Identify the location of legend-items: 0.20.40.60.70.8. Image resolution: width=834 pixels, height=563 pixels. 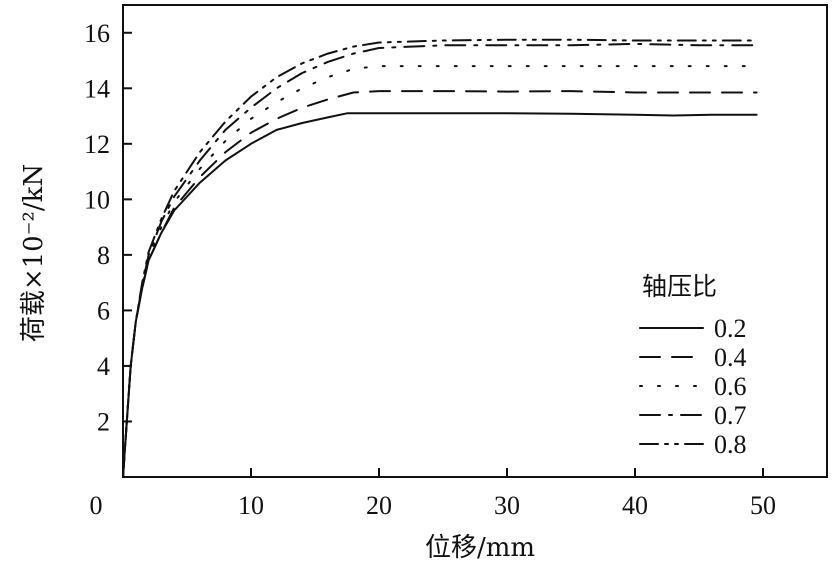
(693, 386).